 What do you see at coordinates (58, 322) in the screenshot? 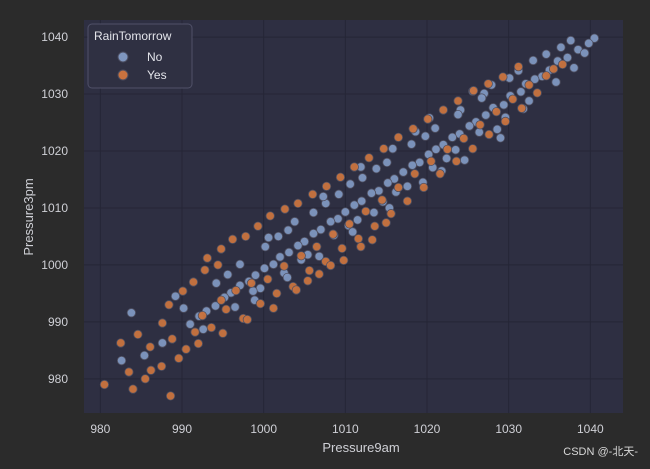
I see `y-tick-label: 990` at bounding box center [58, 322].